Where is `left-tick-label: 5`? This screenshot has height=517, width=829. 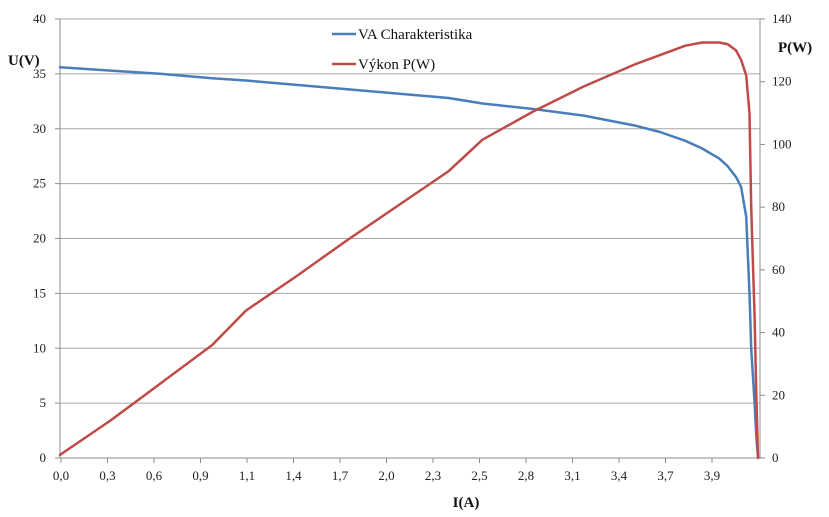 left-tick-label: 5 is located at coordinates (43, 402).